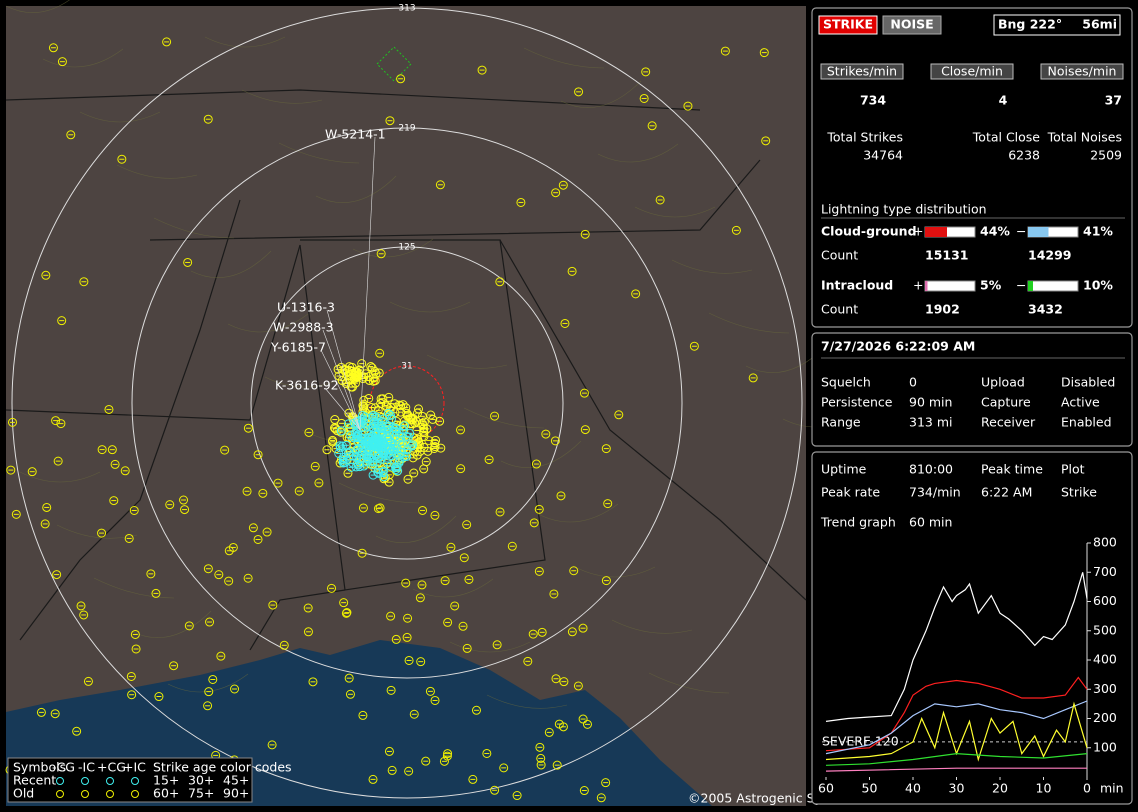  I want to click on sign: −, so click(1021, 285).